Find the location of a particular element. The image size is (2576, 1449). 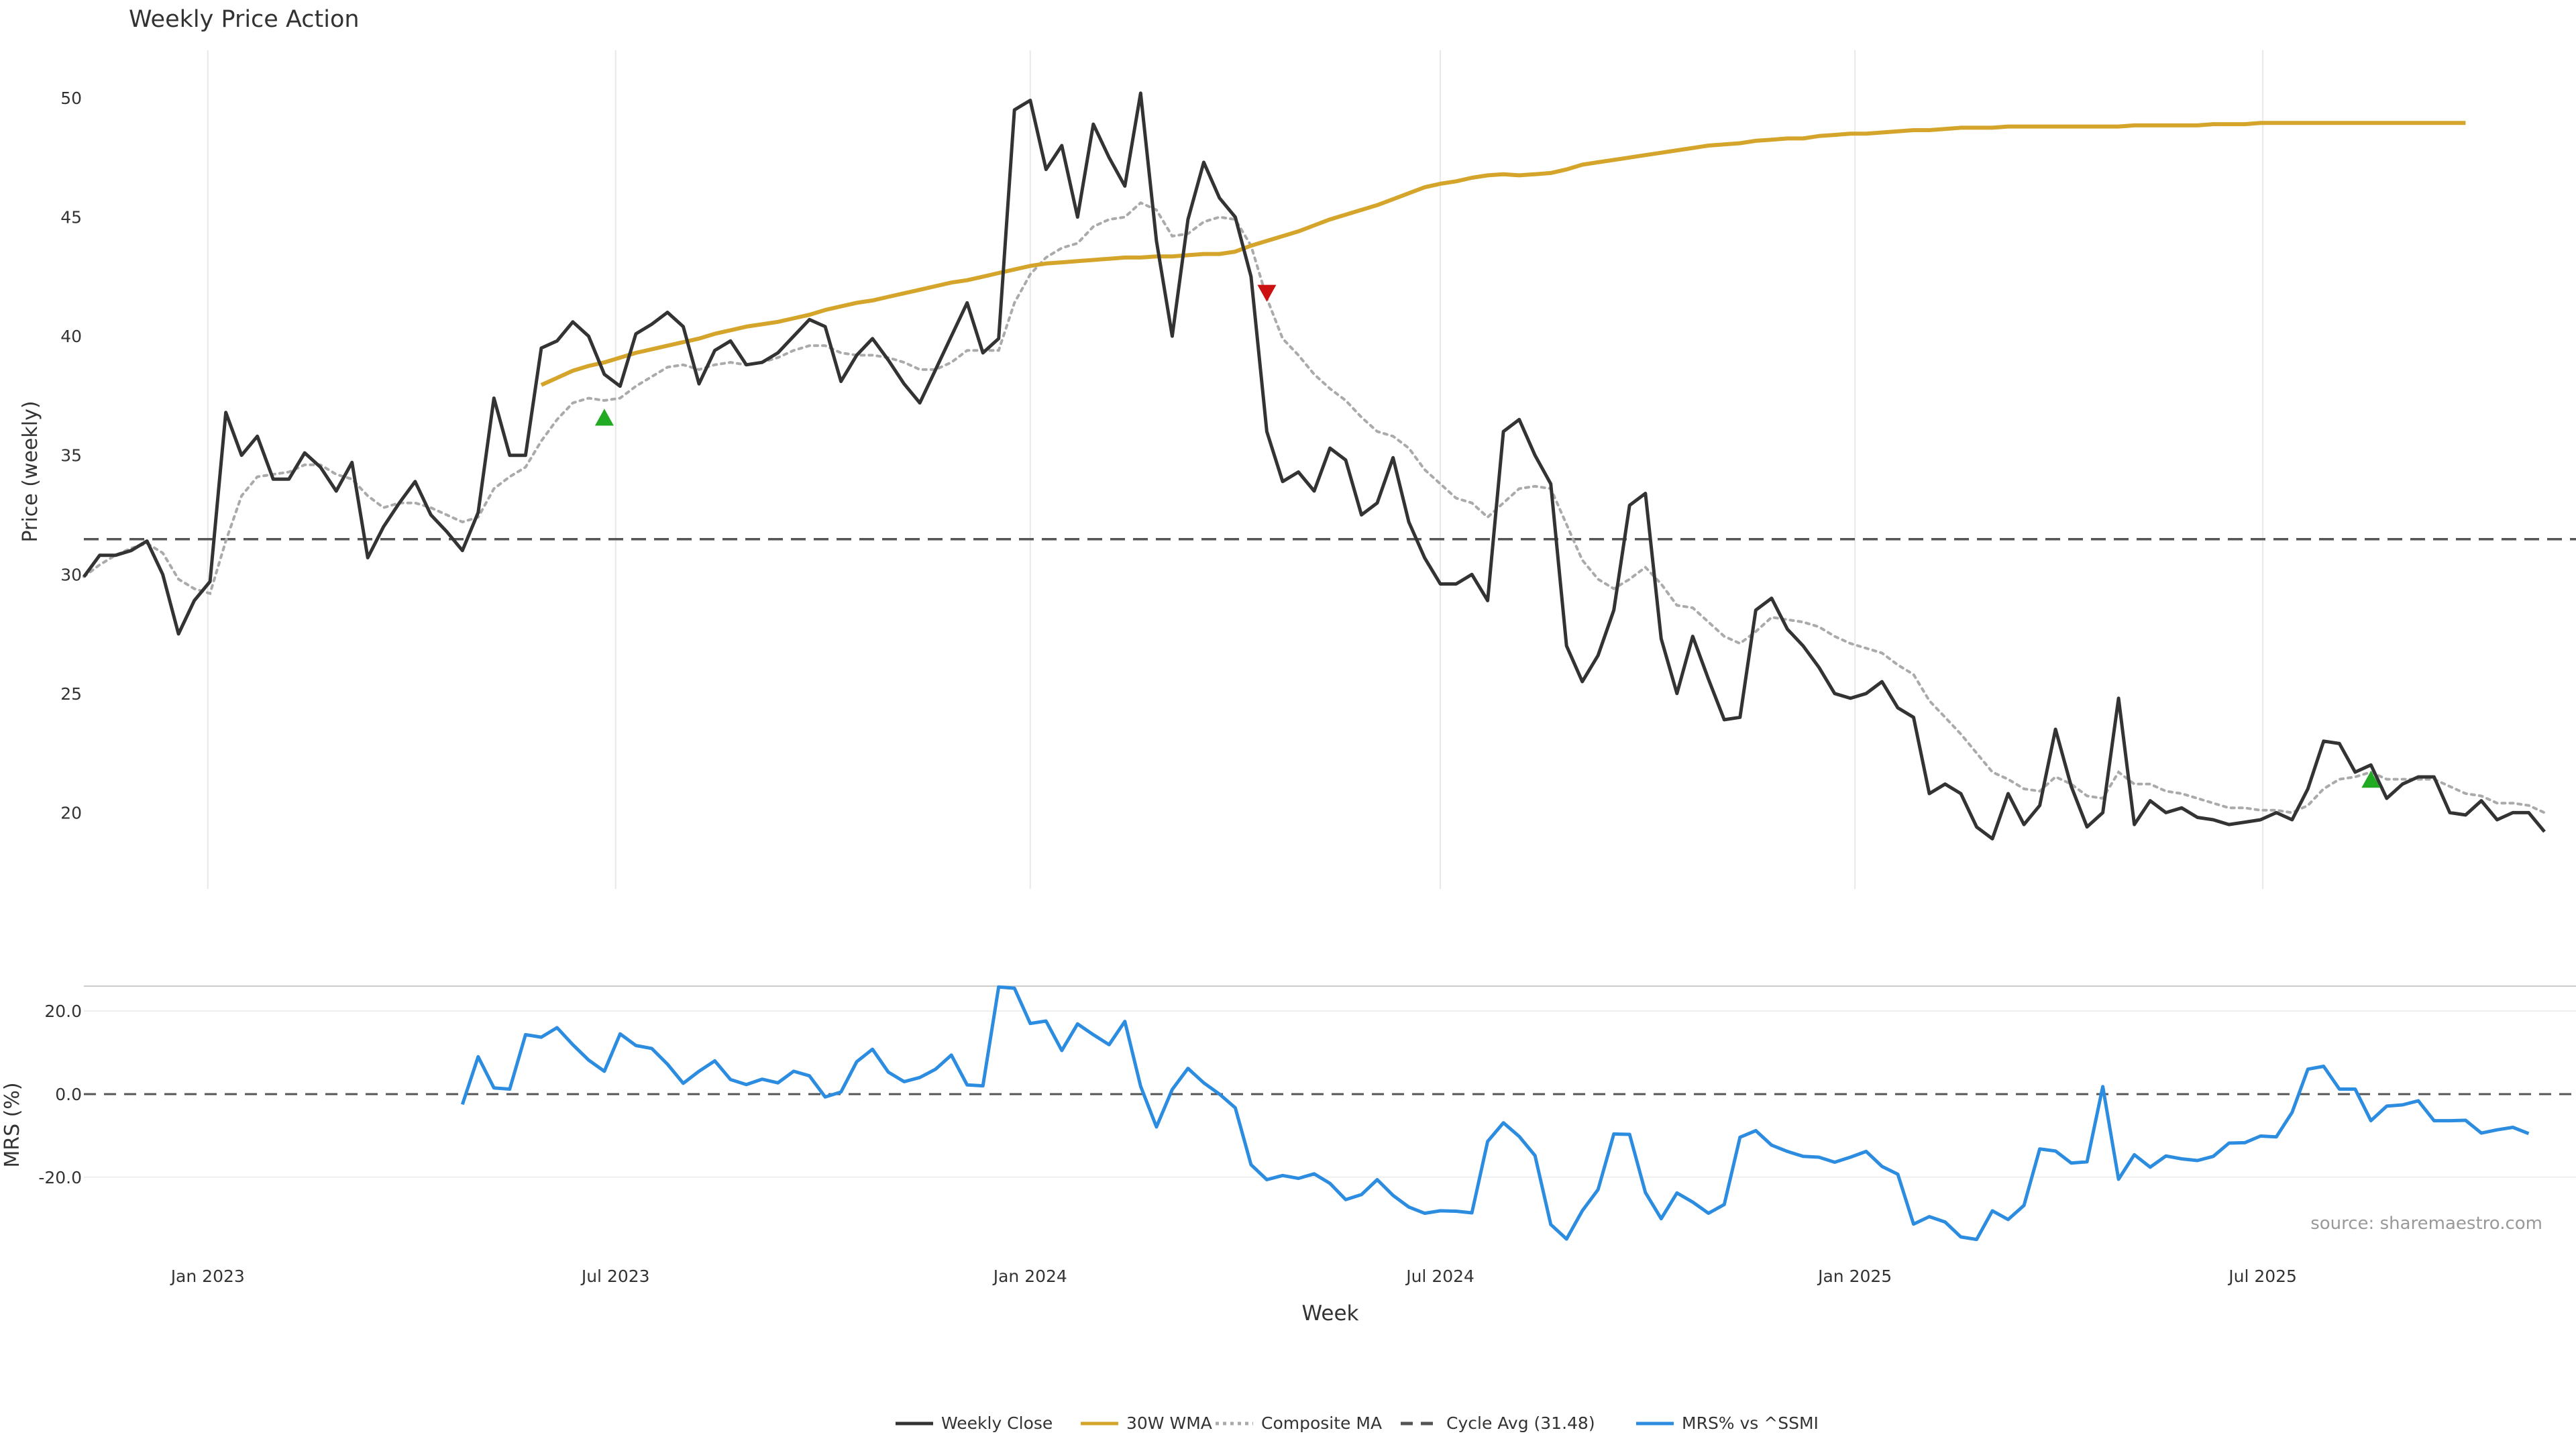

chart-title: Weekly Price Action is located at coordinates (244, 19).